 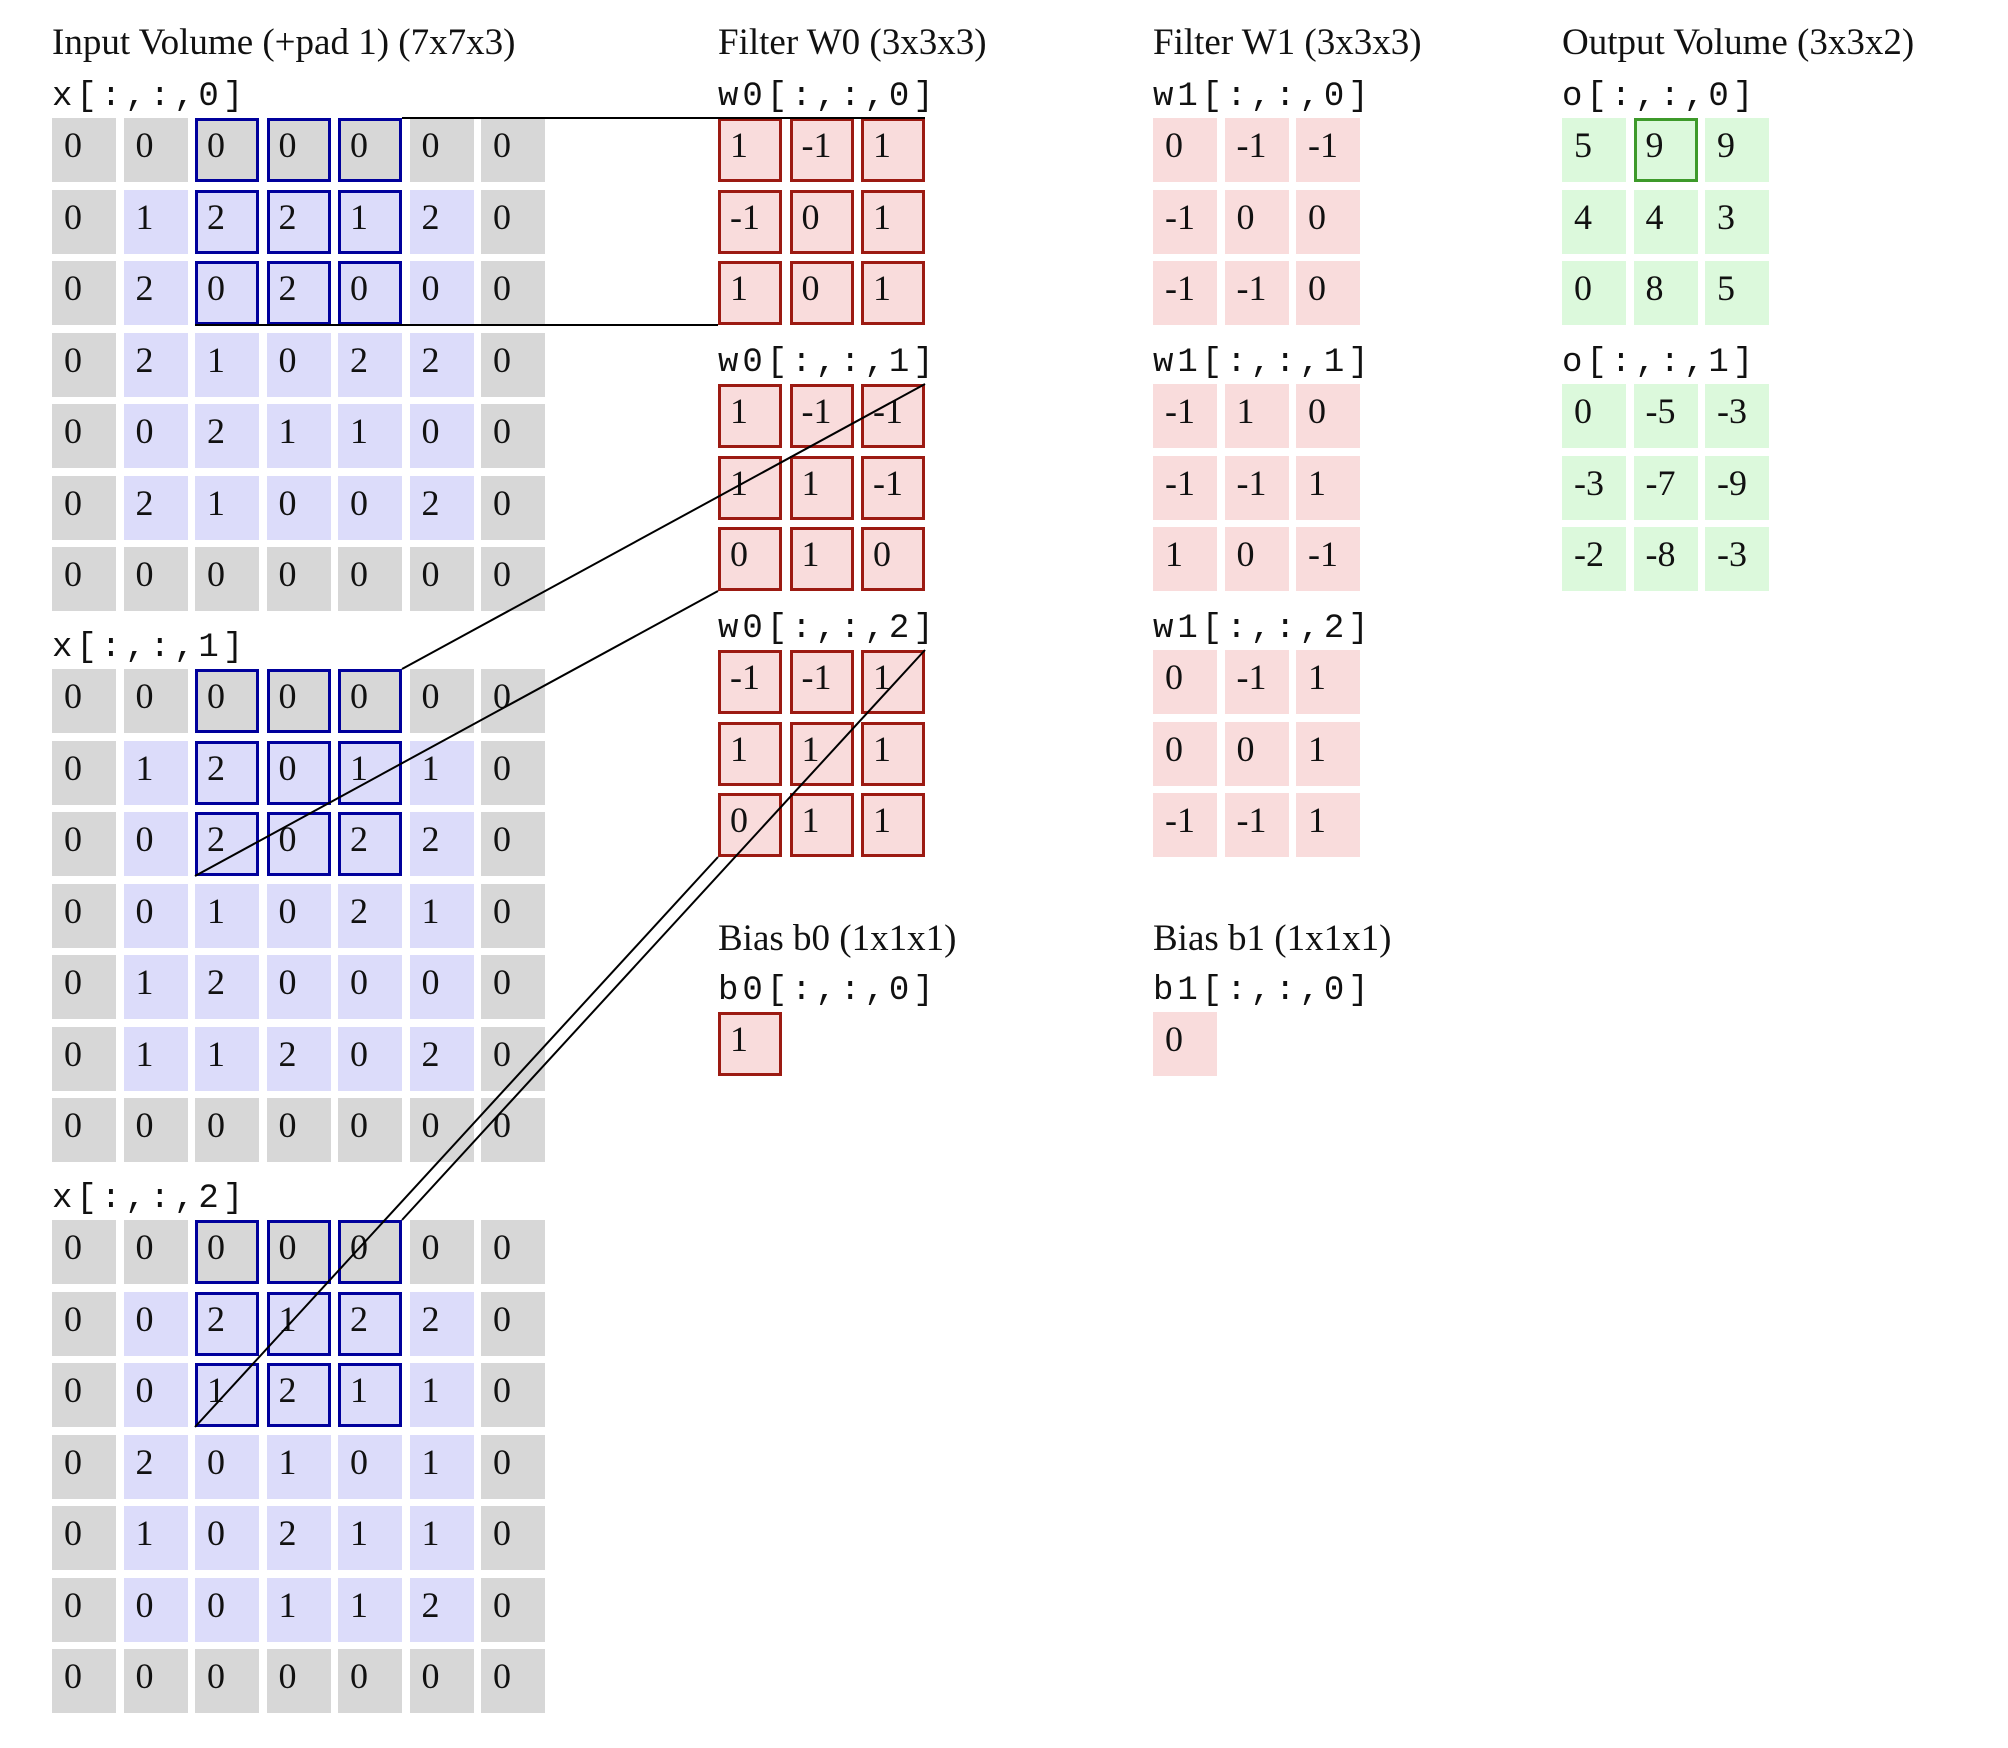 I want to click on grid-cell: 4, so click(x=1665, y=221).